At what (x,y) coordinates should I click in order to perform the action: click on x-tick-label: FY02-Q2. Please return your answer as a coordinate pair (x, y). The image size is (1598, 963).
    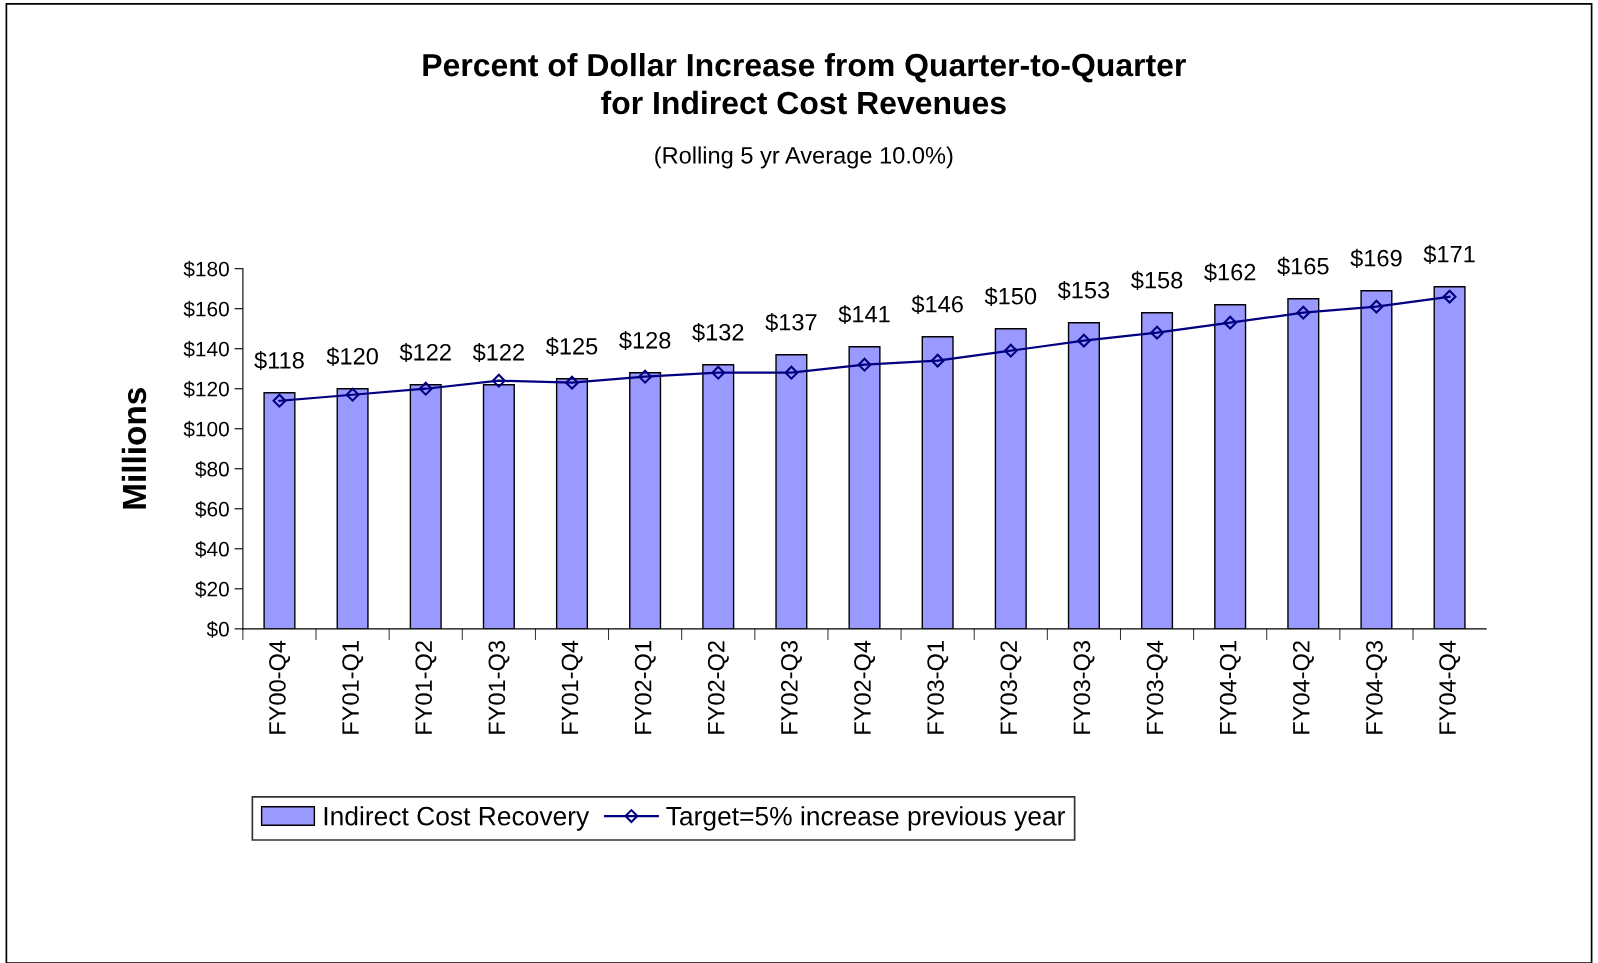
    Looking at the image, I should click on (718, 687).